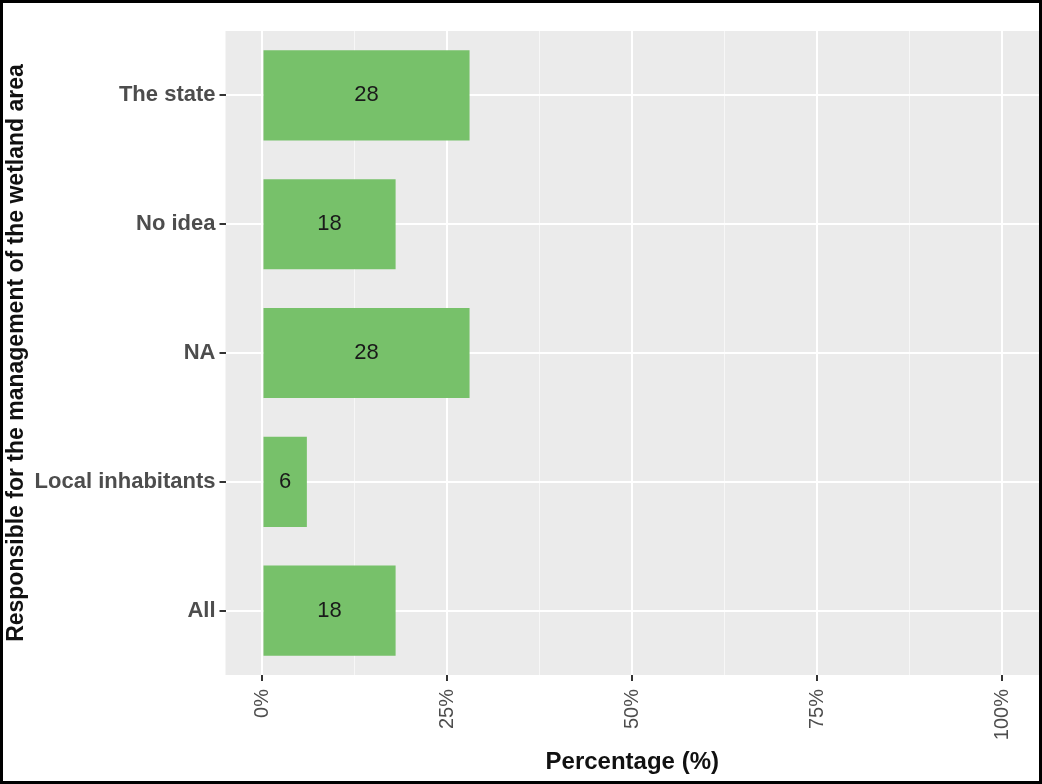  Describe the element at coordinates (1000, 714) in the screenshot. I see `x-tick-label: 100%` at that location.